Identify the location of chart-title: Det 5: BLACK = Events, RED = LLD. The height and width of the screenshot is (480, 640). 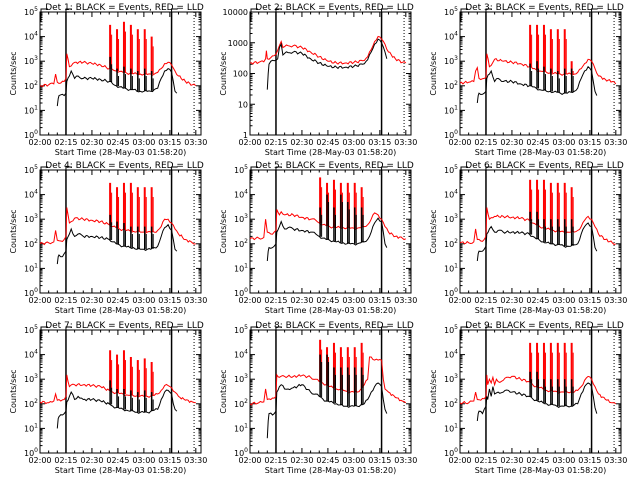
(334, 166).